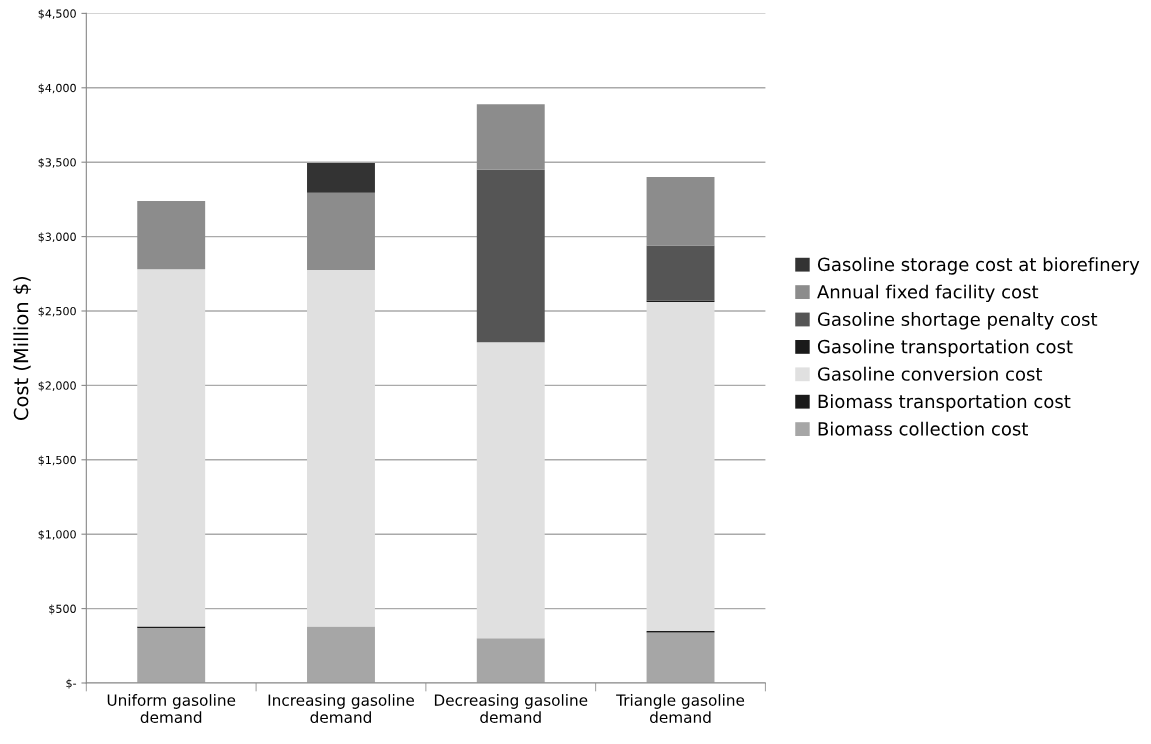 This screenshot has width=1151, height=744. Describe the element at coordinates (944, 403) in the screenshot. I see `legend-label: Biomass transportation cost` at that location.